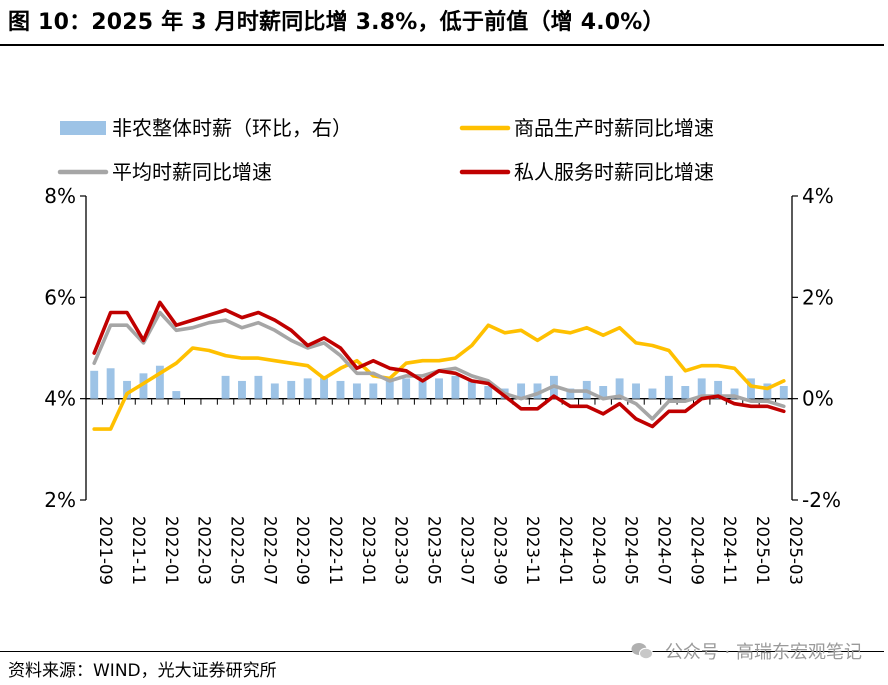 This screenshot has width=888, height=685. What do you see at coordinates (60, 399) in the screenshot?
I see `left-y-tick-label: 4%` at bounding box center [60, 399].